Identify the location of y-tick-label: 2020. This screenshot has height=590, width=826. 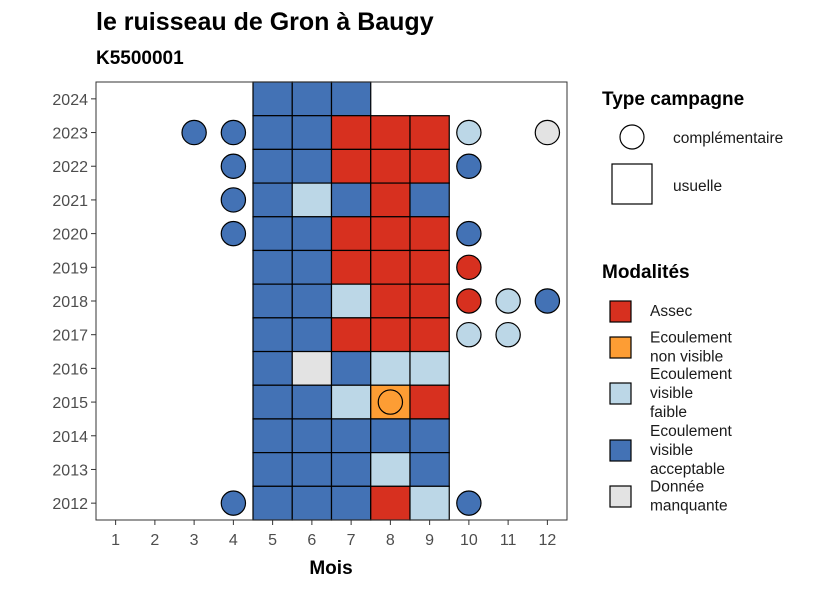
(70, 235).